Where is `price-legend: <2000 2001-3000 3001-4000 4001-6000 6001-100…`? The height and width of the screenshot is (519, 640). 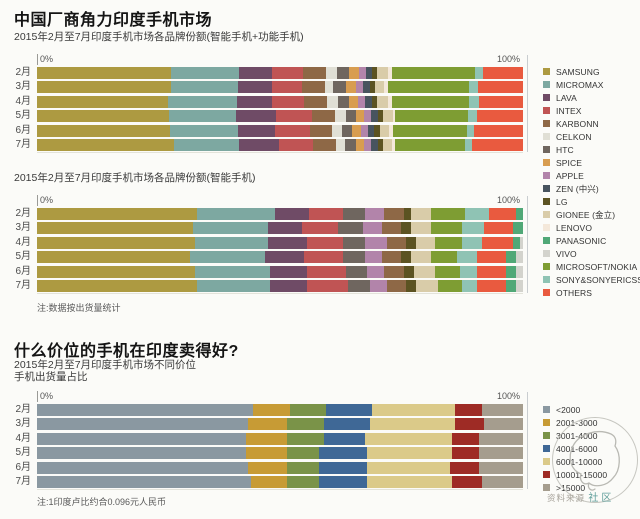
price-legend: <2000 2001-3000 3001-4000 4001-6000 6001-100… is located at coordinates (591, 448).